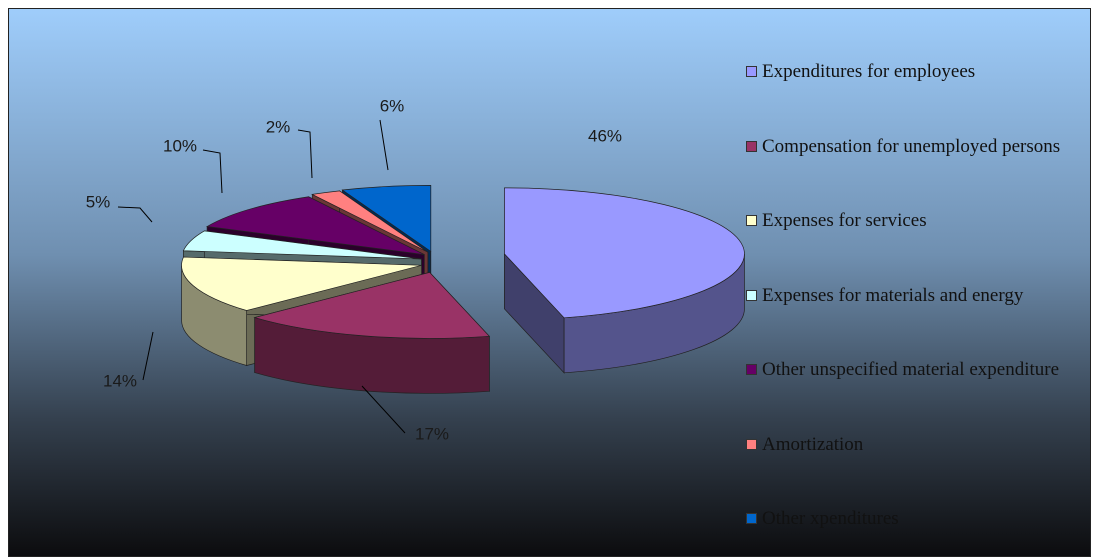 This screenshot has height=560, width=1096. Describe the element at coordinates (605, 135) in the screenshot. I see `data-label: 46%` at that location.